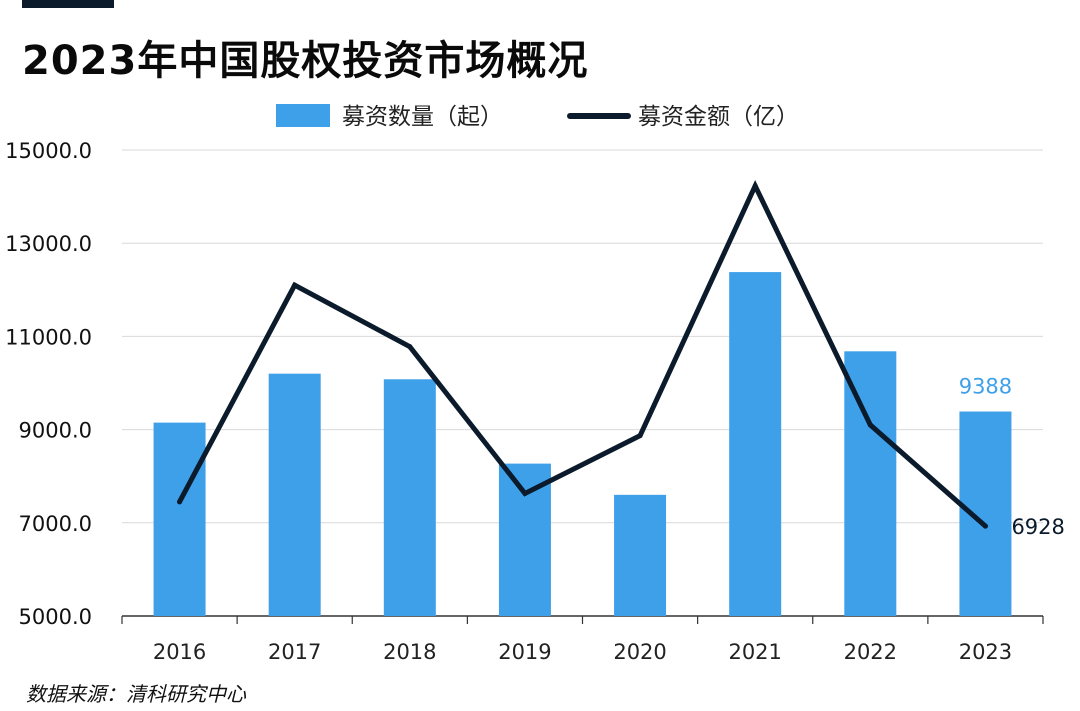 This screenshot has width=1080, height=711. What do you see at coordinates (1037, 527) in the screenshot?
I see `line-data-label: 6928` at bounding box center [1037, 527].